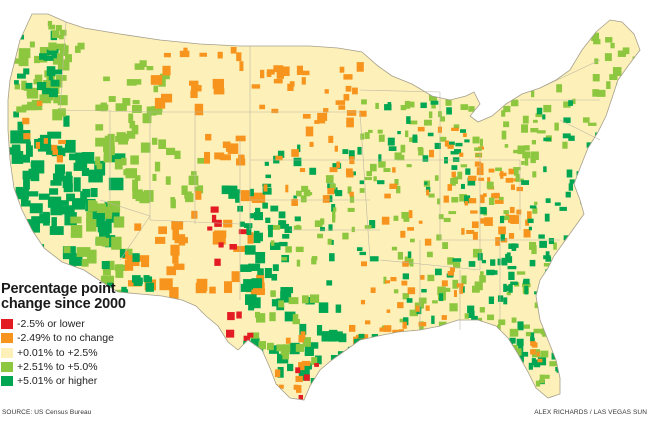 Image resolution: width=651 pixels, height=421 pixels. Describe the element at coordinates (63, 304) in the screenshot. I see `legend-title-line2: change since 2000` at that location.